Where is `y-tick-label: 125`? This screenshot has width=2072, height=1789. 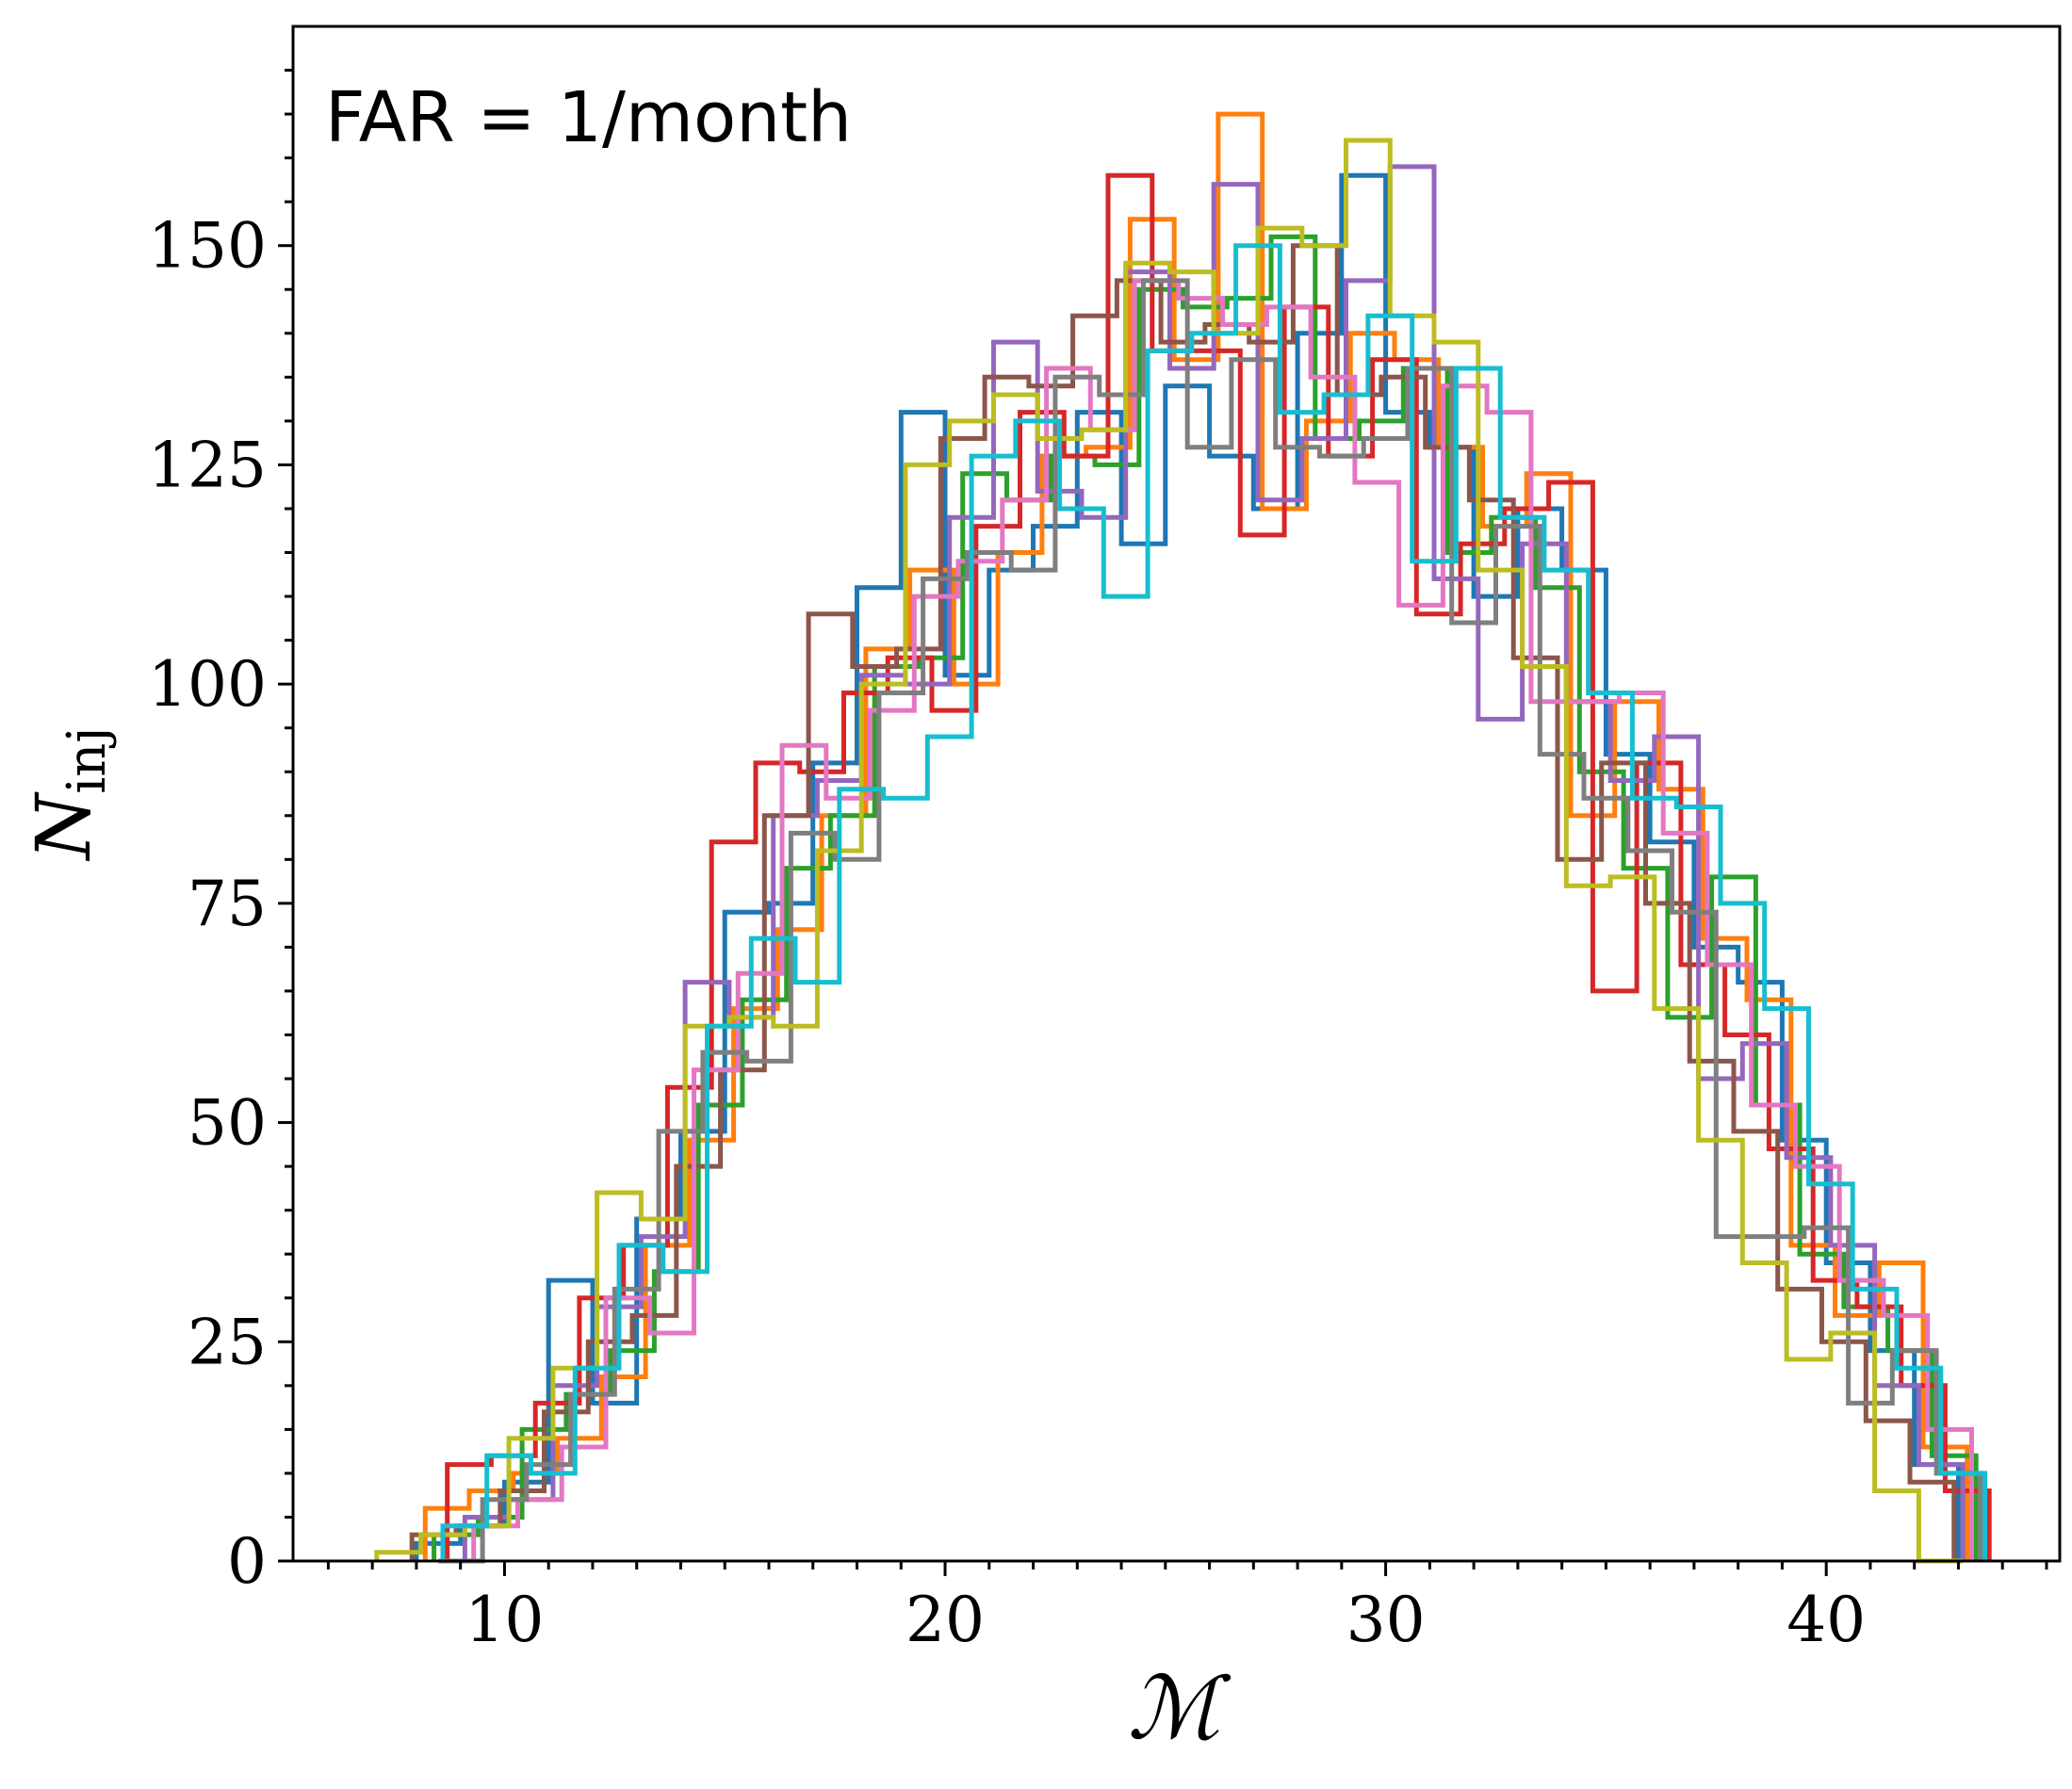
y-tick-label: 125 is located at coordinates (207, 465).